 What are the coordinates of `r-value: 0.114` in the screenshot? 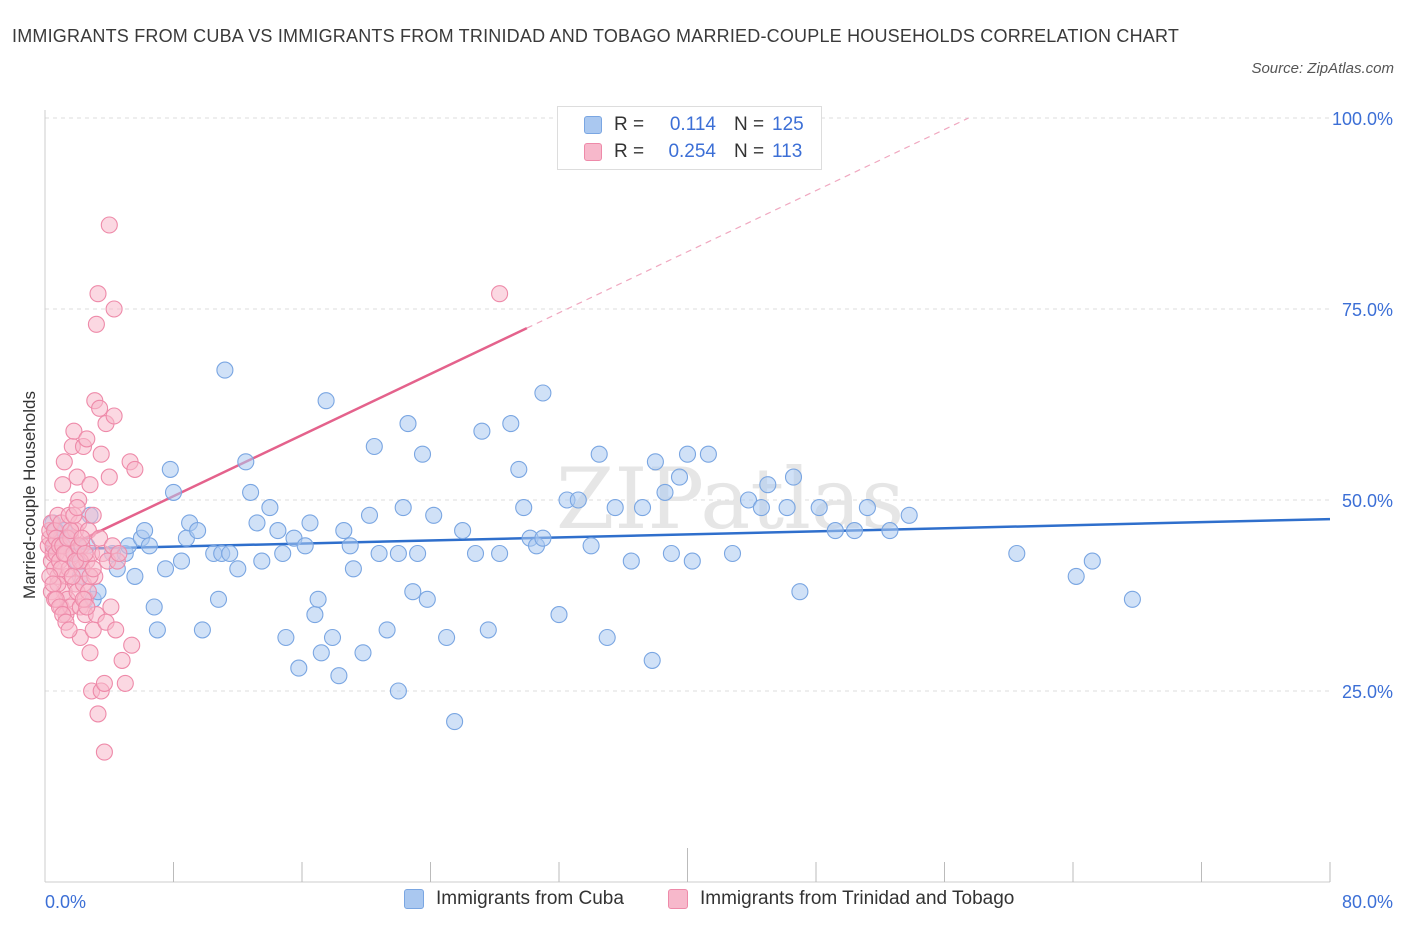 It's located at (692, 124).